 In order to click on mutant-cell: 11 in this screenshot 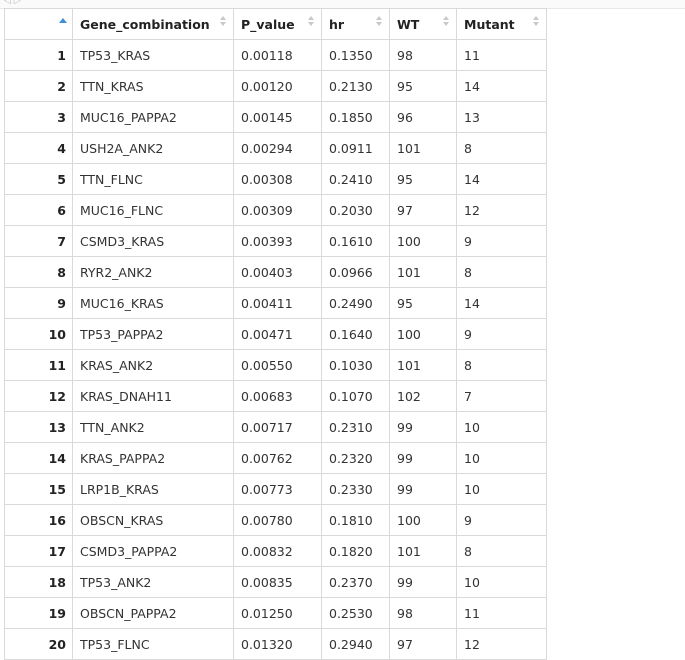, I will do `click(501, 613)`.